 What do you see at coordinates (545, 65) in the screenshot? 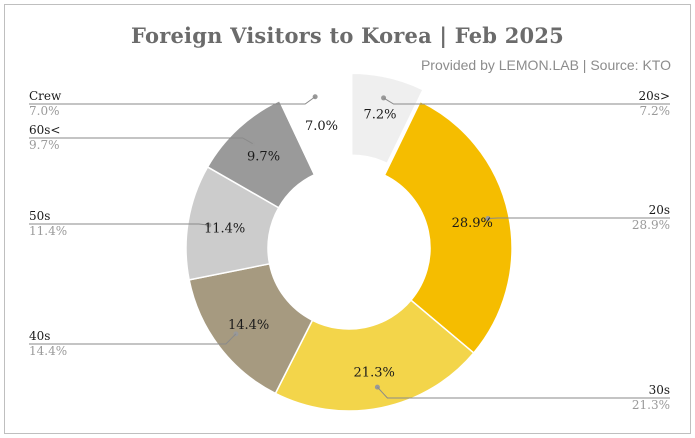
I see `chart-subtitle: Provided by LEMON.LAB | Source: KTO` at bounding box center [545, 65].